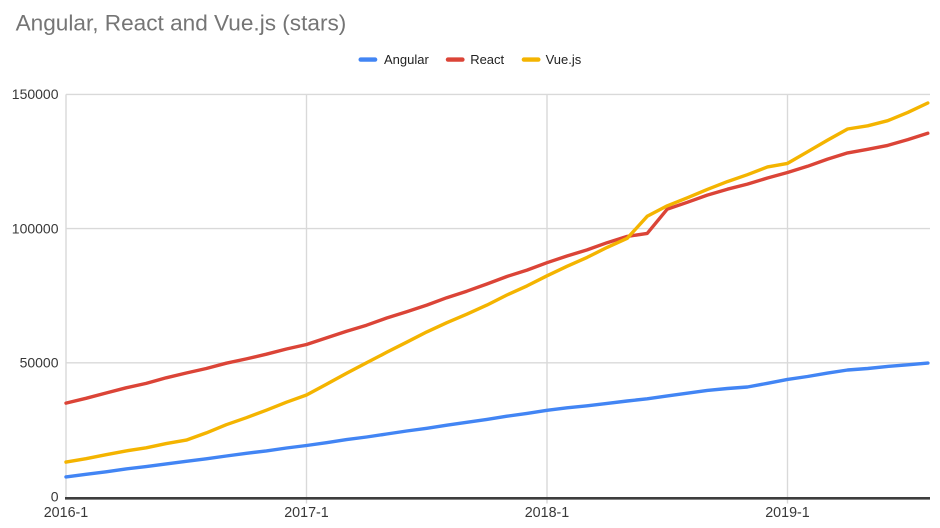 This screenshot has width=940, height=528. Describe the element at coordinates (39, 363) in the screenshot. I see `svg-text: 50000` at that location.